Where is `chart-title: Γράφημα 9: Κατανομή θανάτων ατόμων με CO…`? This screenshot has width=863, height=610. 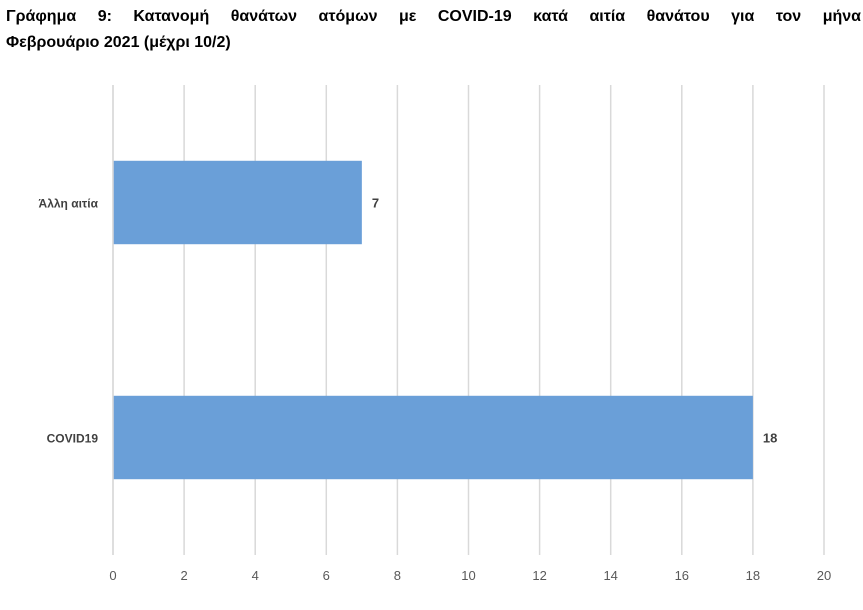
chart-title: Γράφημα 9: Κατανομή θανάτων ατόμων με CO… is located at coordinates (433, 30).